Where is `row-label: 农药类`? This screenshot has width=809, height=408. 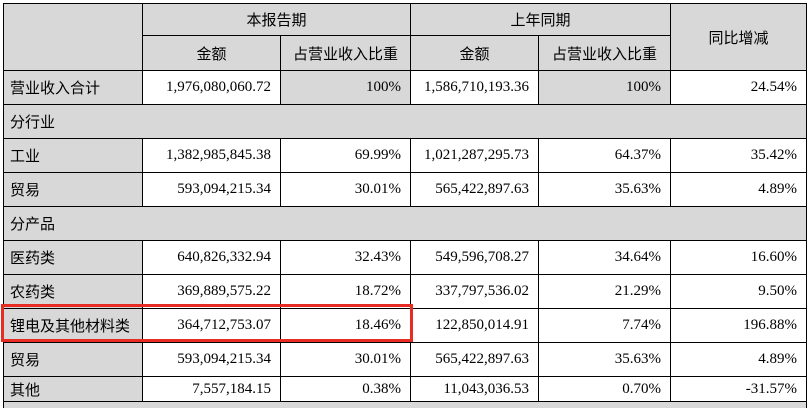 row-label: 农药类 is located at coordinates (73, 291).